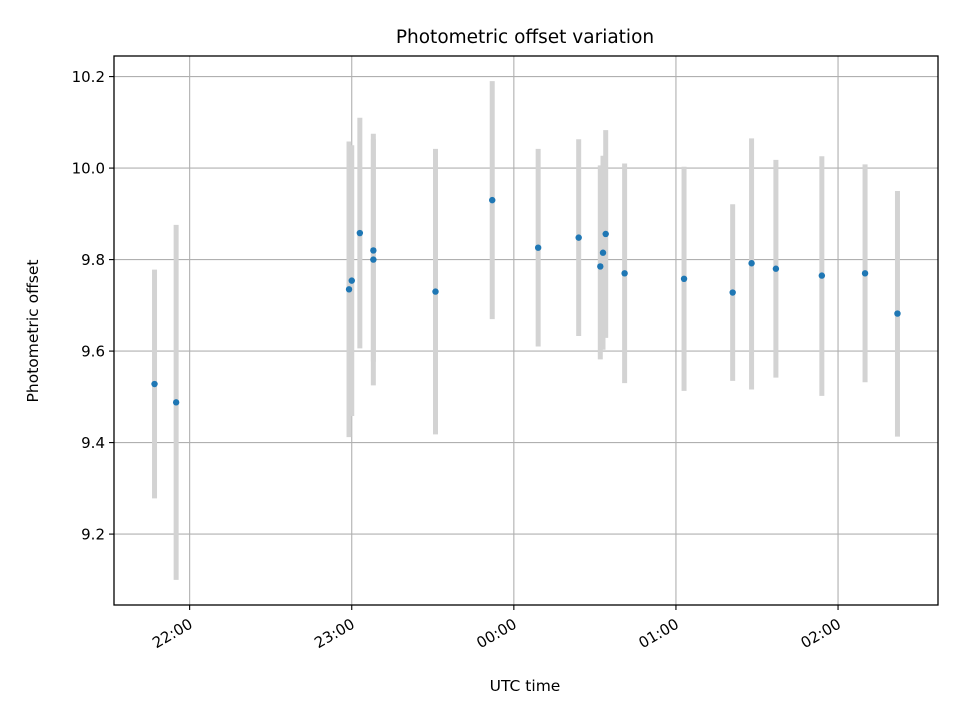 This screenshot has height=720, width=960. Describe the element at coordinates (525, 686) in the screenshot. I see `x-axis-label: UTC time` at that location.